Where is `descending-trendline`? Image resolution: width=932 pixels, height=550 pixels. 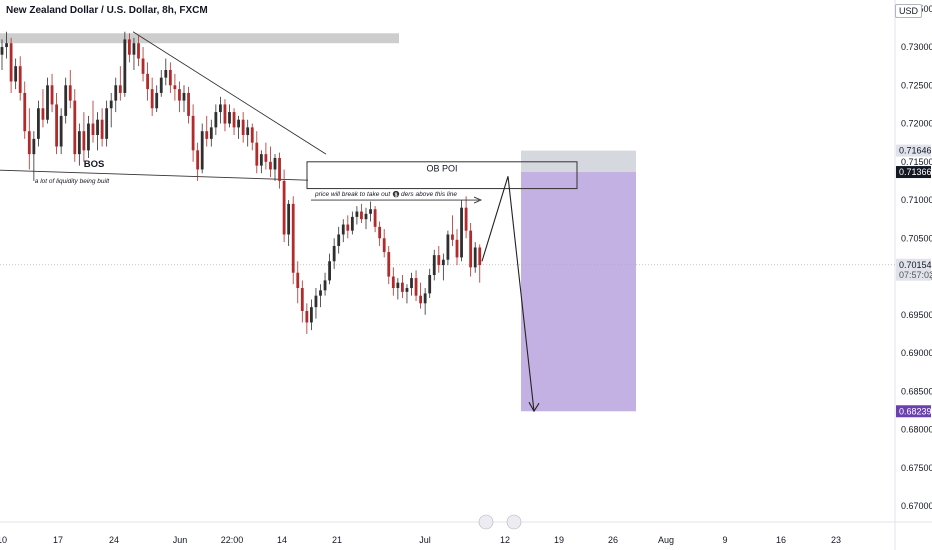 descending-trendline is located at coordinates (229, 93).